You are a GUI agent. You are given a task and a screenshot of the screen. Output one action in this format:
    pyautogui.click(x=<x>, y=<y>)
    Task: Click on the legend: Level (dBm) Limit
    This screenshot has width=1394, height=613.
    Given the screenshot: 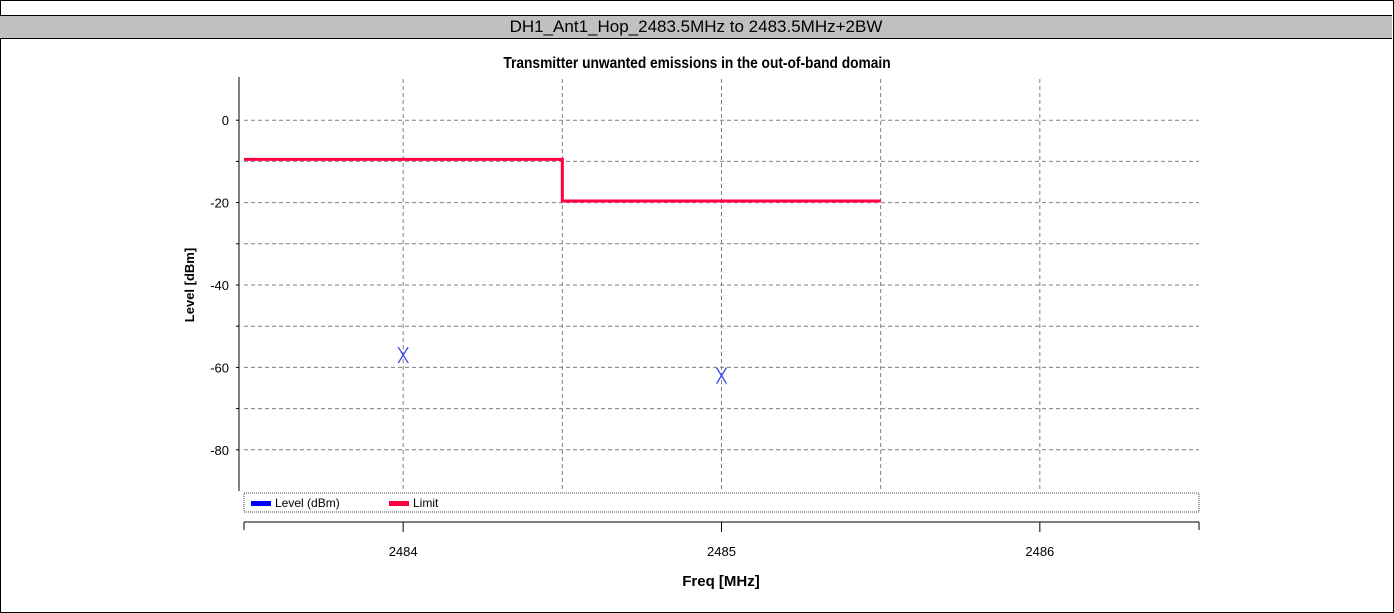 What is the action you would take?
    pyautogui.click(x=721, y=502)
    